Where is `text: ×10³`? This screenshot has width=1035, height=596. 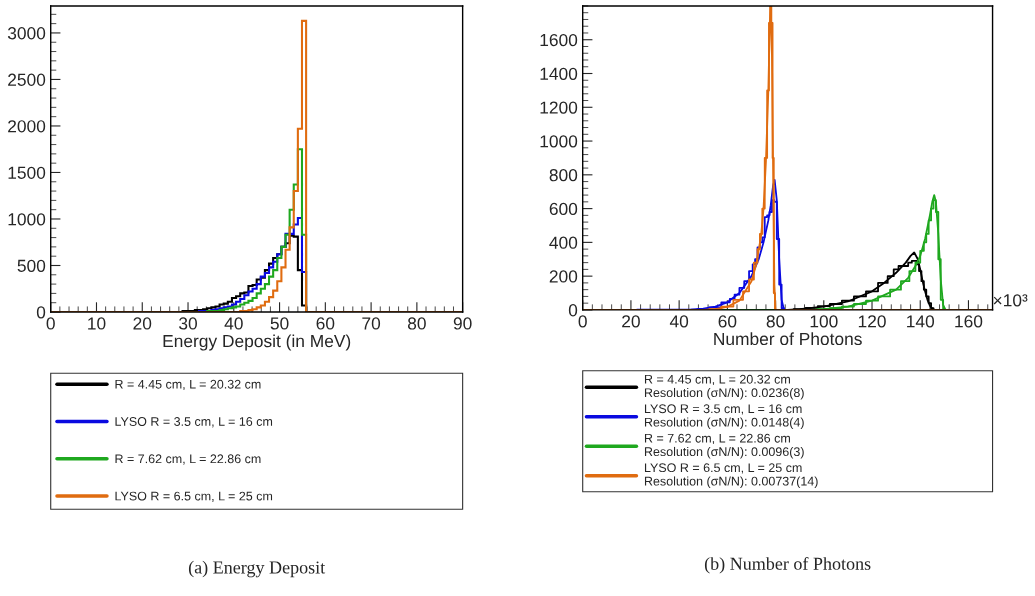 text: ×10³ is located at coordinates (1010, 300).